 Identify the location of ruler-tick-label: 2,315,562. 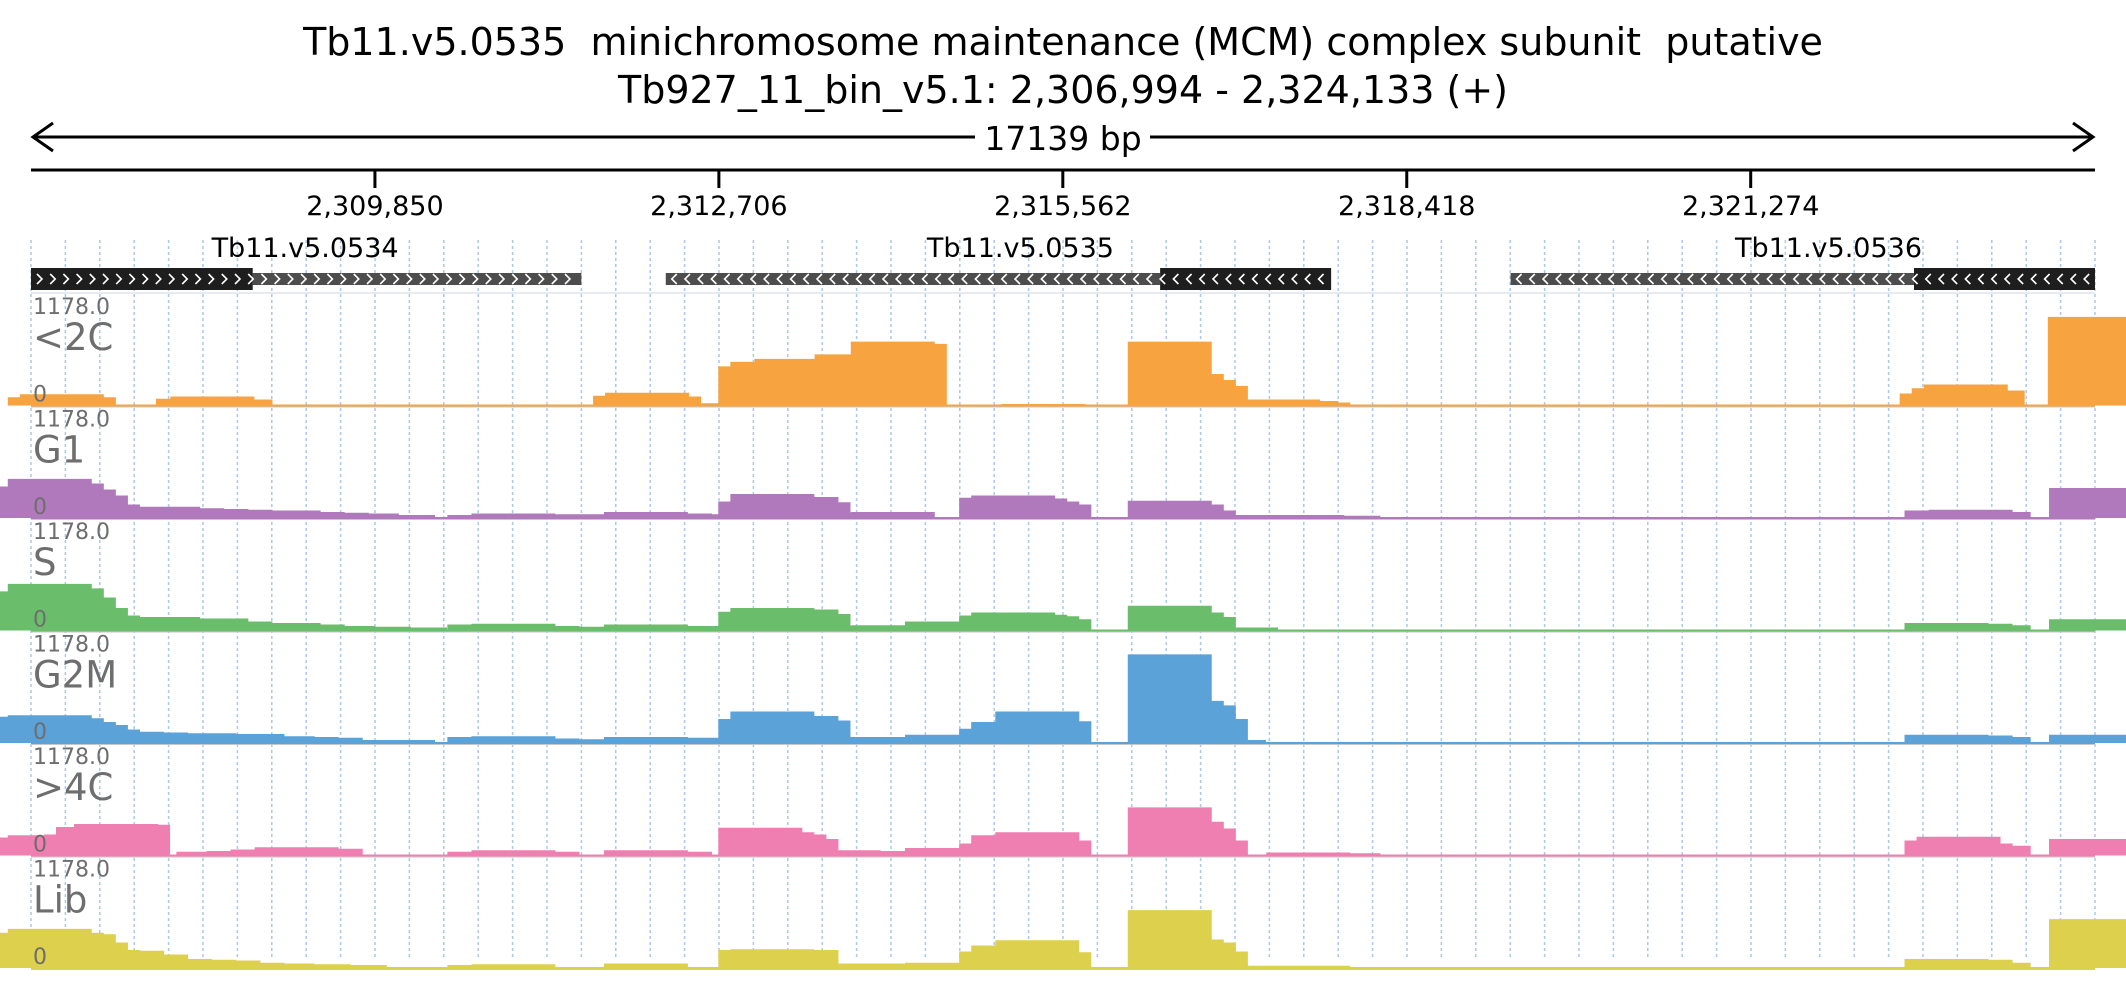
(1062, 206).